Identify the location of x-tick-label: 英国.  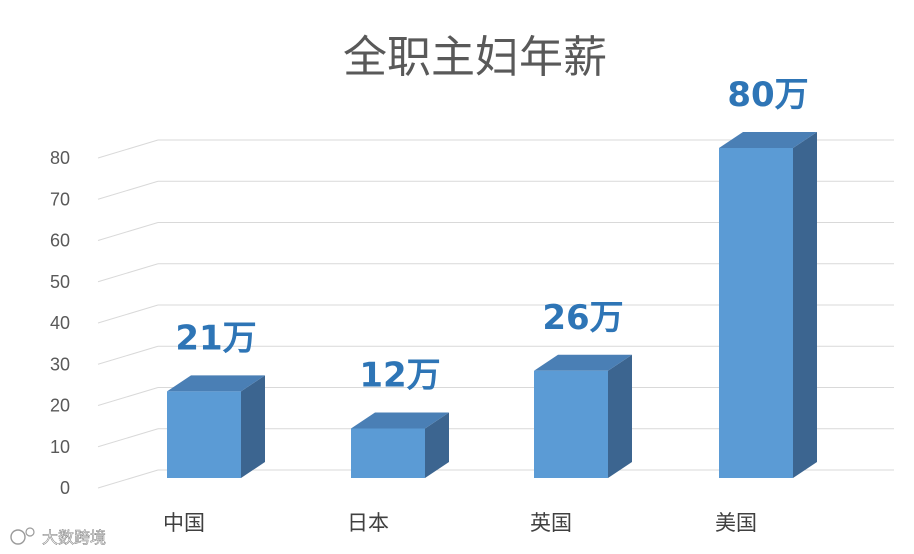
(551, 523).